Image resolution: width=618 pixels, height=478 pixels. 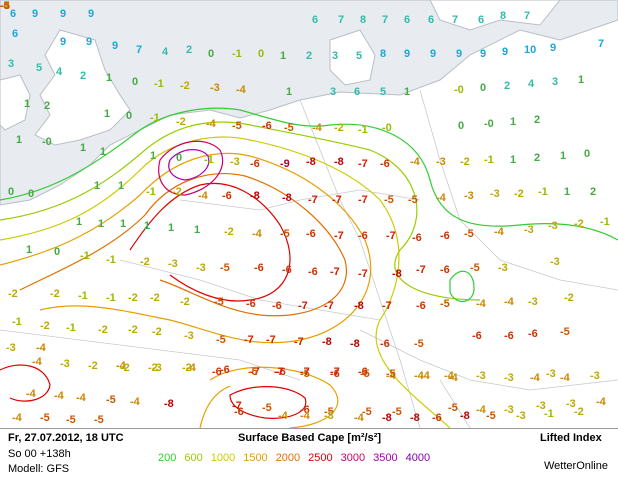 What do you see at coordinates (39, 469) in the screenshot?
I see `model-name: Modell: GFS` at bounding box center [39, 469].